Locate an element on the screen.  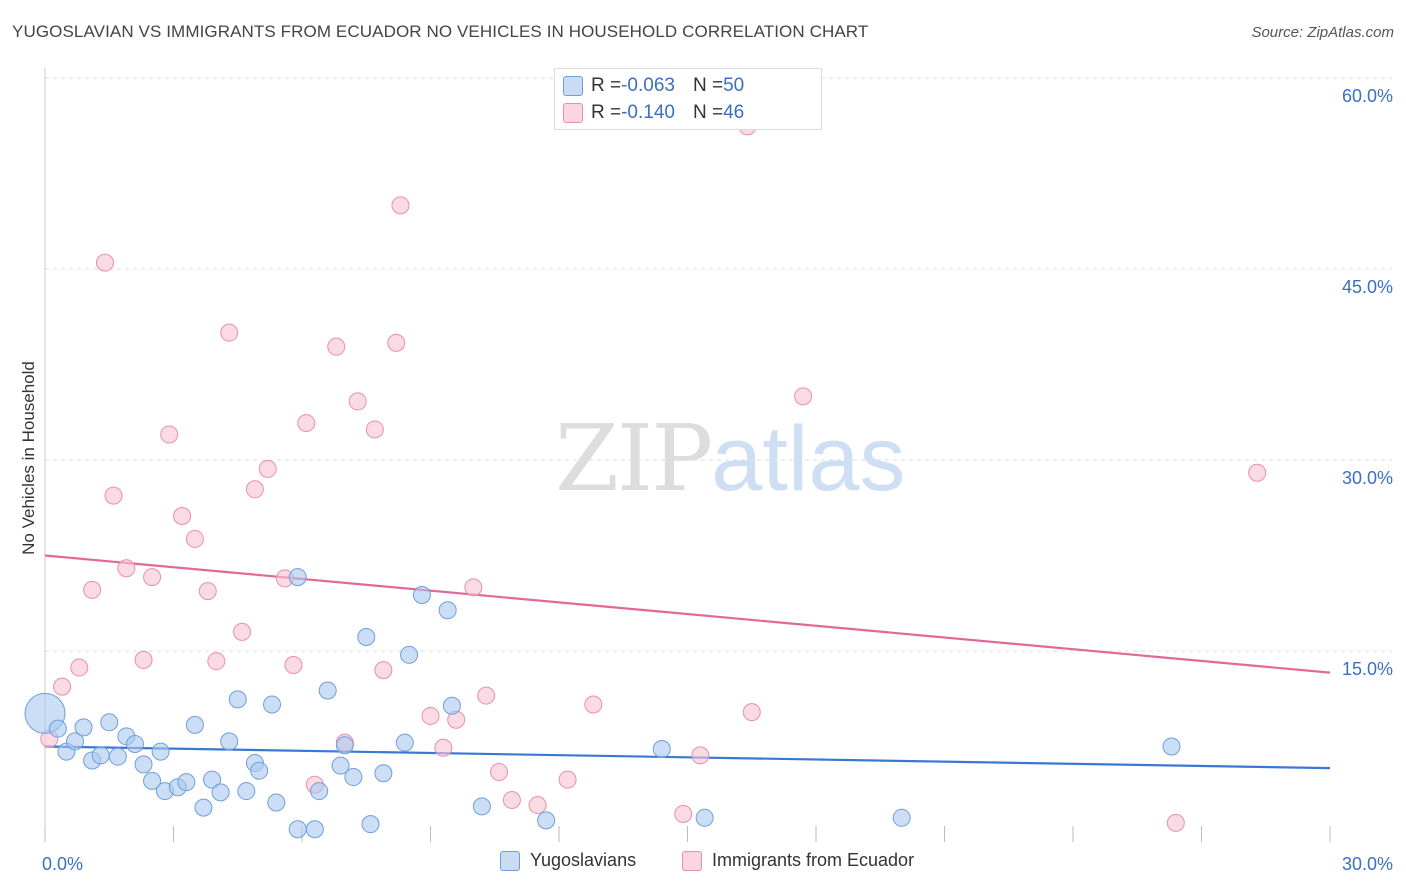
legend-swatch-blue is located at coordinates (510, 860).